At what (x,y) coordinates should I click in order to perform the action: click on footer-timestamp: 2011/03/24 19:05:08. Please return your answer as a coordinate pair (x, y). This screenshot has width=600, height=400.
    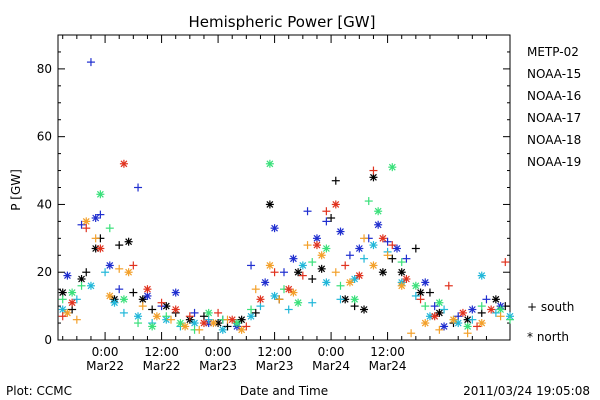
    Looking at the image, I should click on (526, 391).